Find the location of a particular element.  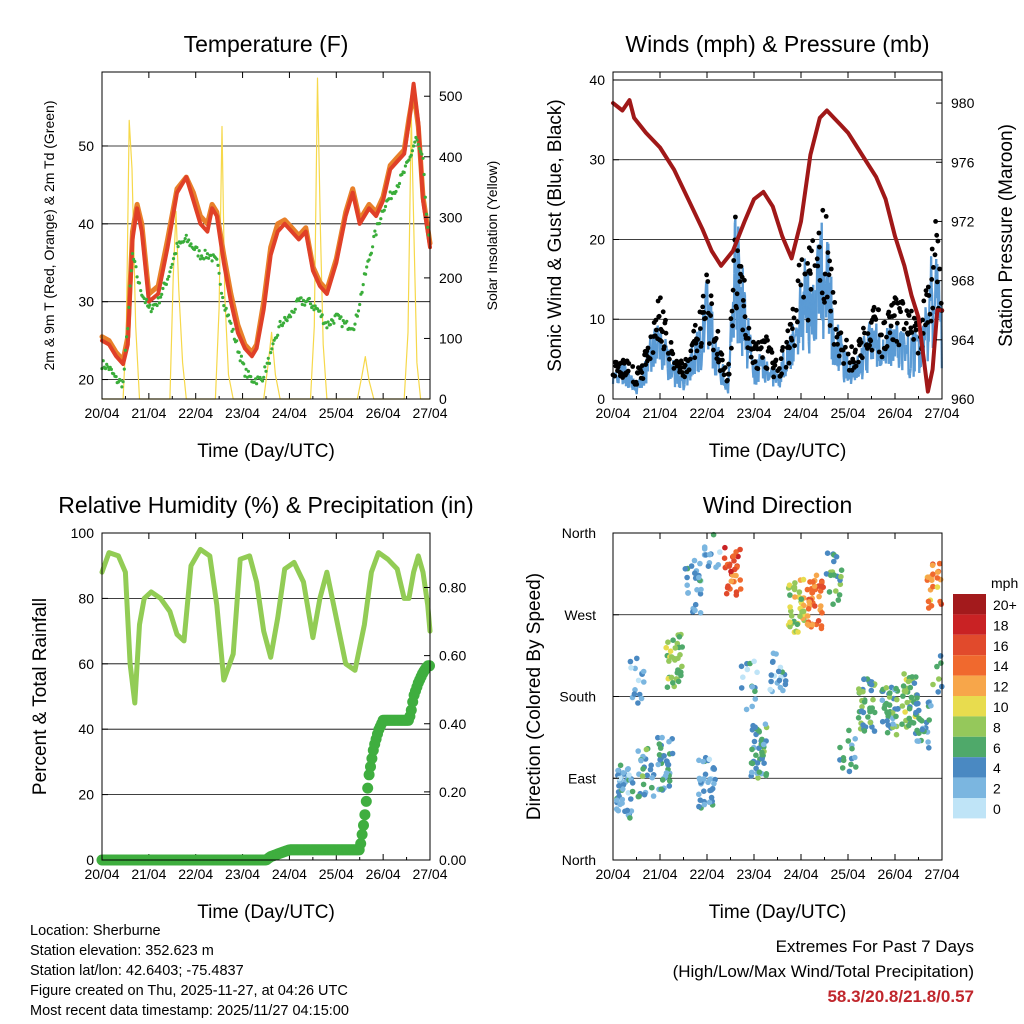

direction-tick-label: East is located at coordinates (582, 778).